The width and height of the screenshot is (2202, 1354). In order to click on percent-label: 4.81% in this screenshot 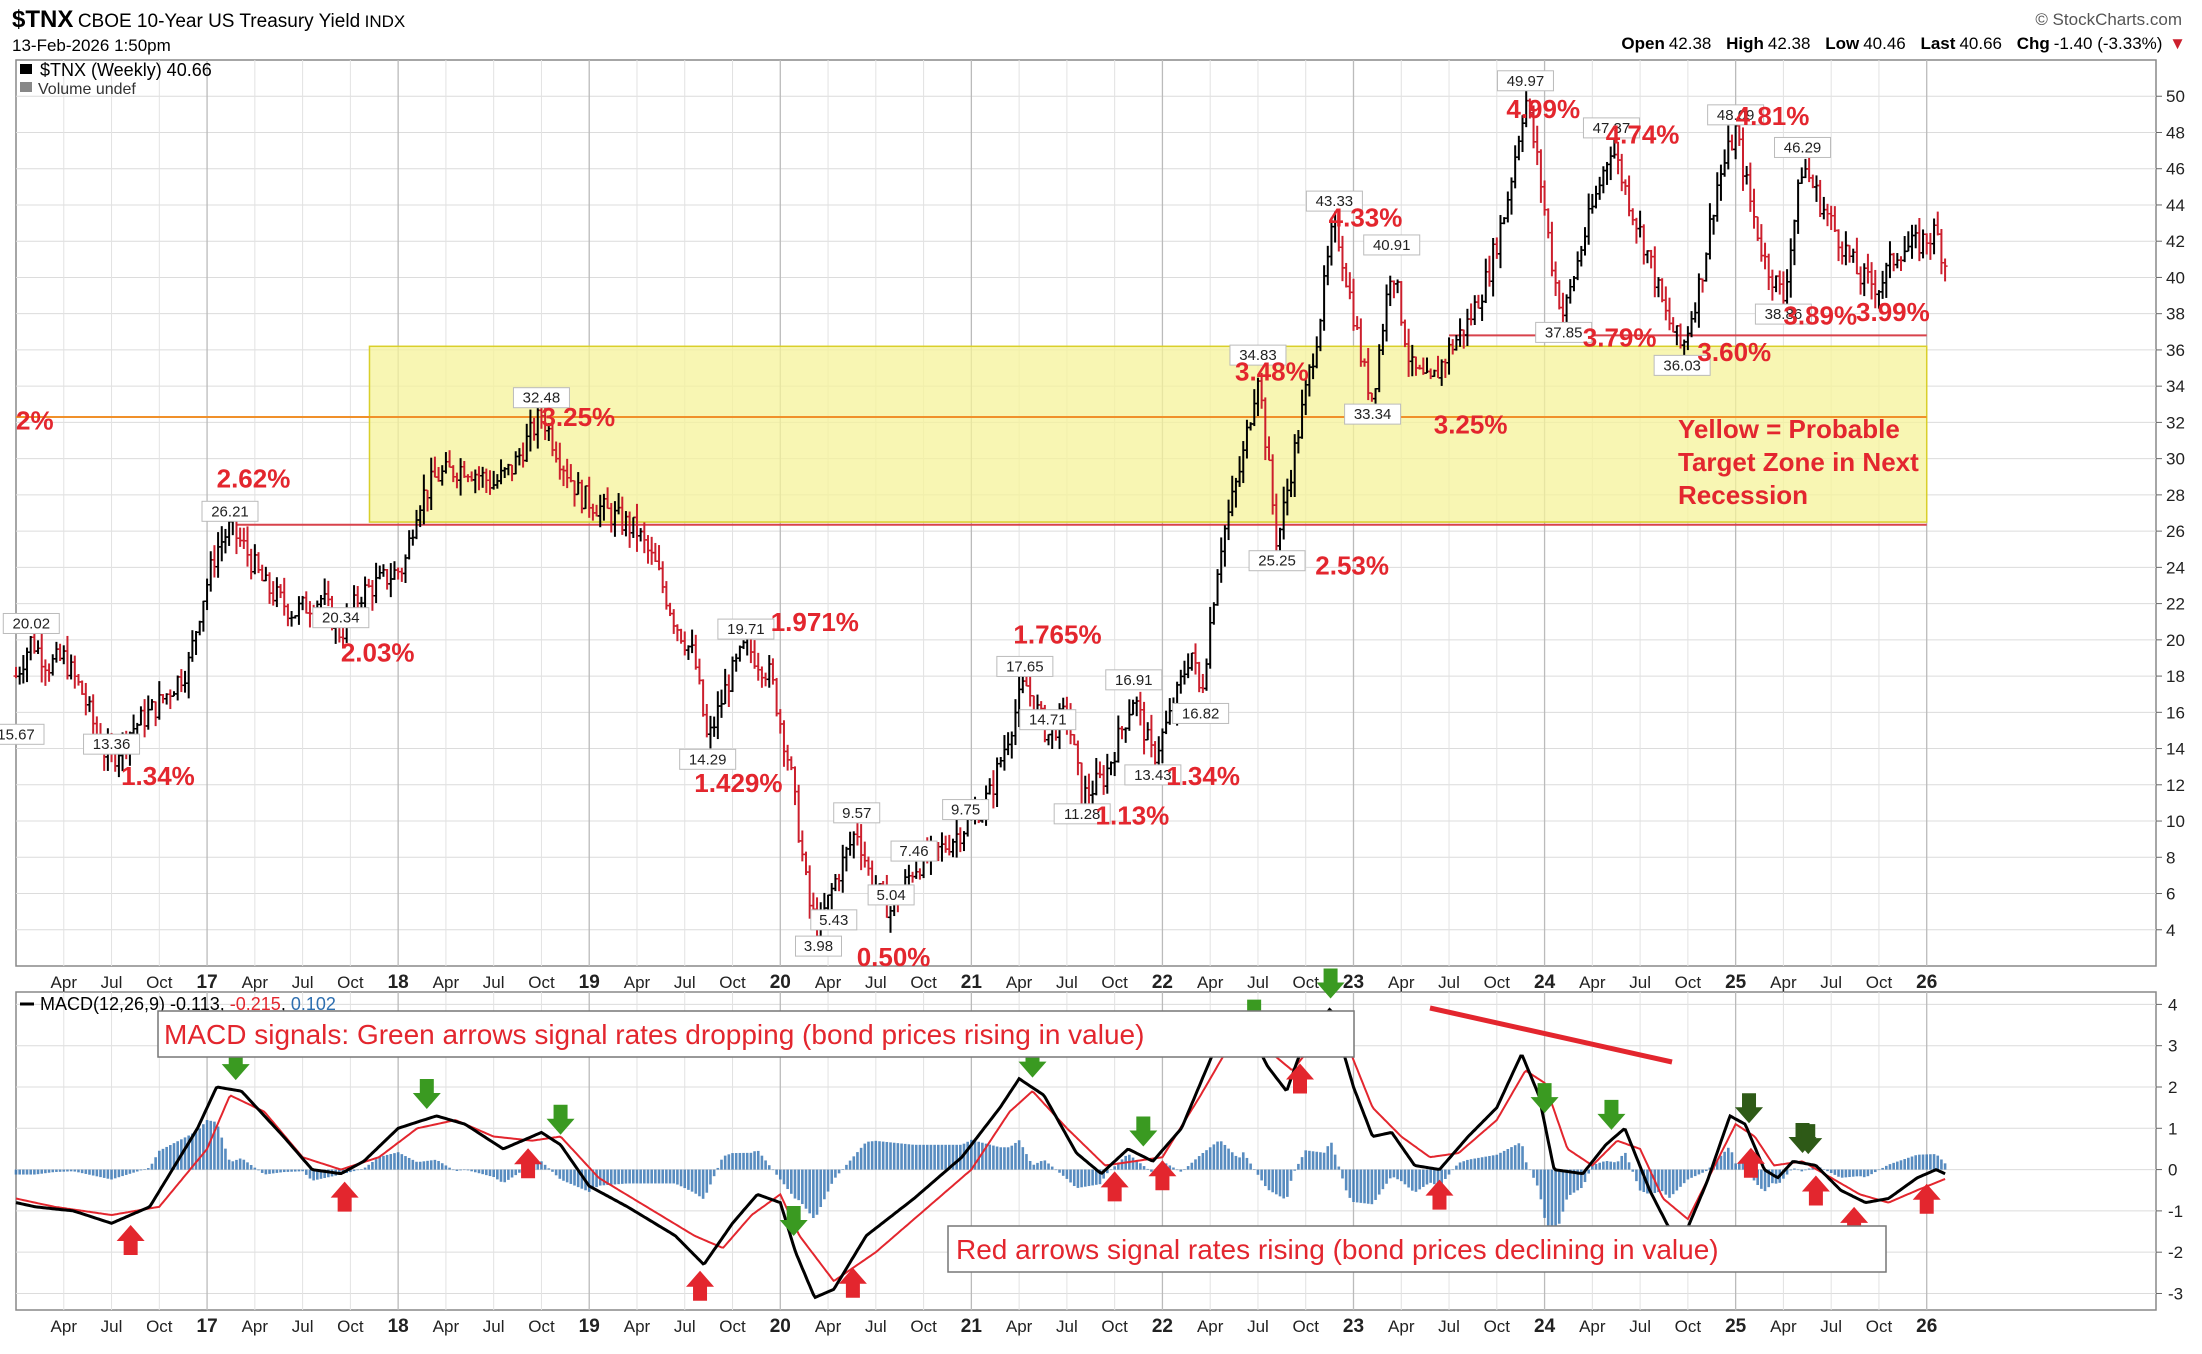, I will do `click(1773, 116)`.